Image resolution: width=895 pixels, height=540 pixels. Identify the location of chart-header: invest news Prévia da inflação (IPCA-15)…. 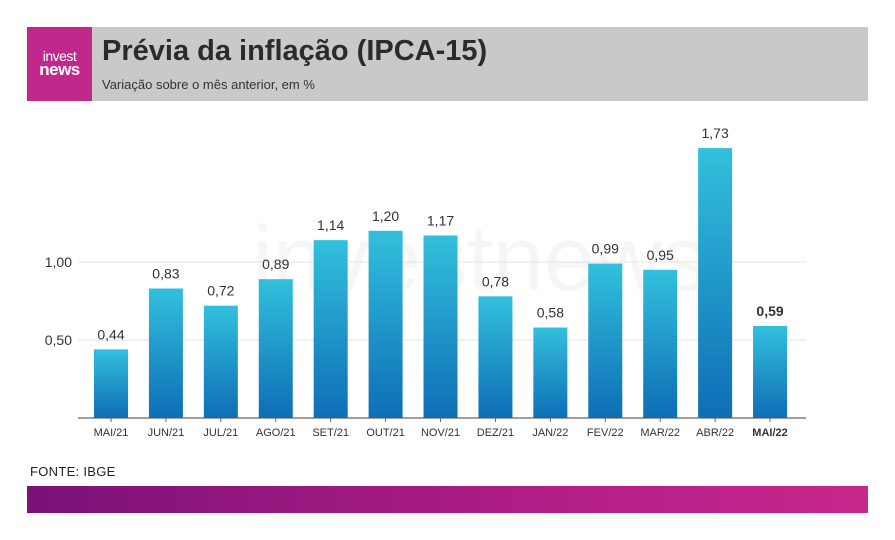
(447, 64).